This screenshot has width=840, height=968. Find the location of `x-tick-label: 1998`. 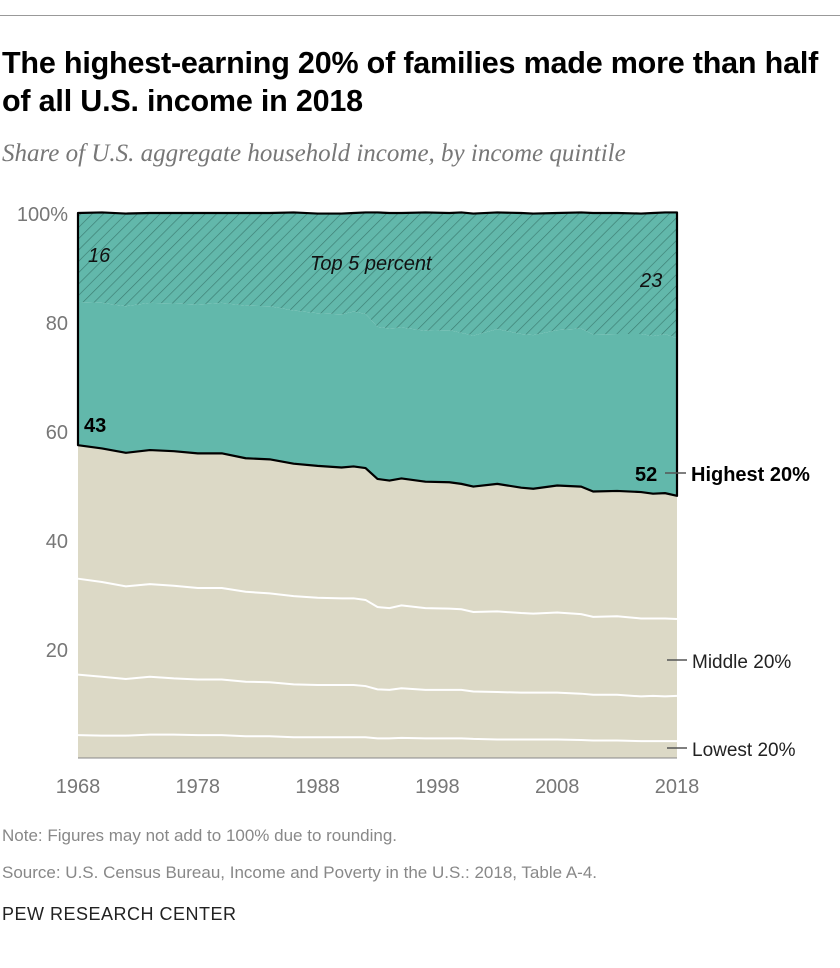

x-tick-label: 1998 is located at coordinates (437, 787).